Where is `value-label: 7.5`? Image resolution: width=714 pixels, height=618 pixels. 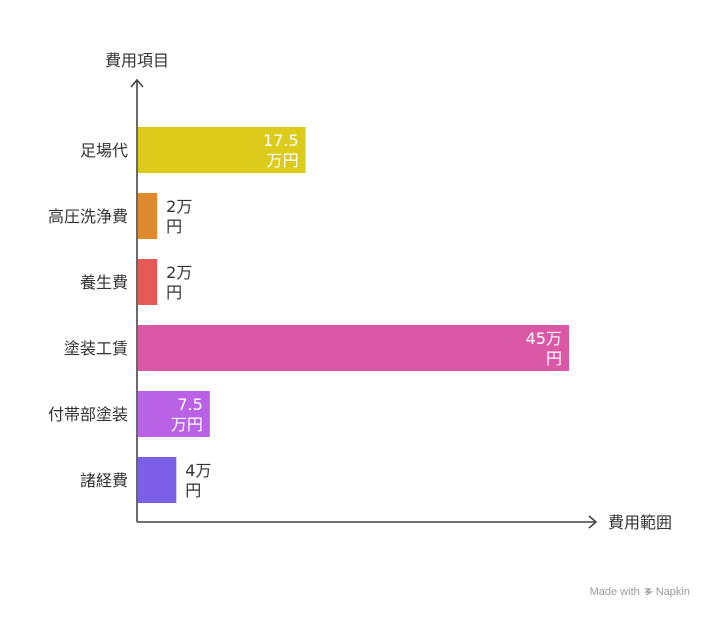 value-label: 7.5 is located at coordinates (189, 404).